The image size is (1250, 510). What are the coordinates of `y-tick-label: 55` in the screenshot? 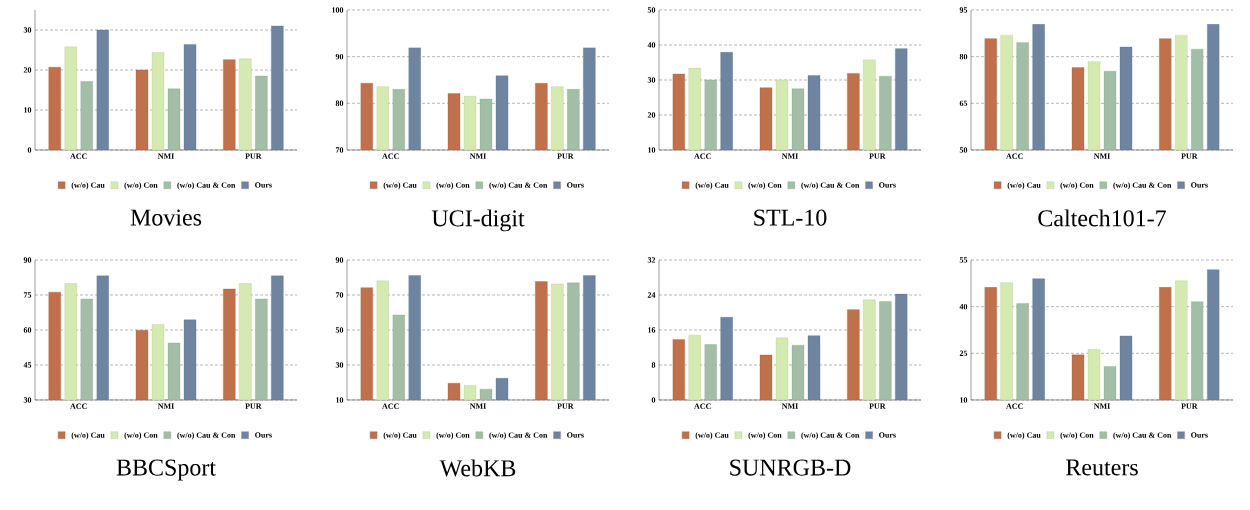 It's located at (963, 260).